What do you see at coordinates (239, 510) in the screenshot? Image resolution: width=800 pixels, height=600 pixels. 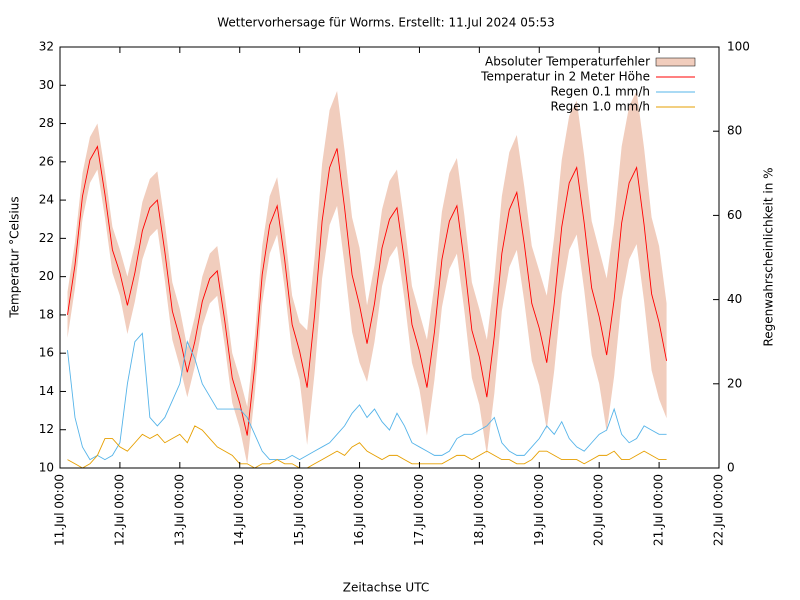 I see `x-tick-label: 14.Jul 00:00` at bounding box center [239, 510].